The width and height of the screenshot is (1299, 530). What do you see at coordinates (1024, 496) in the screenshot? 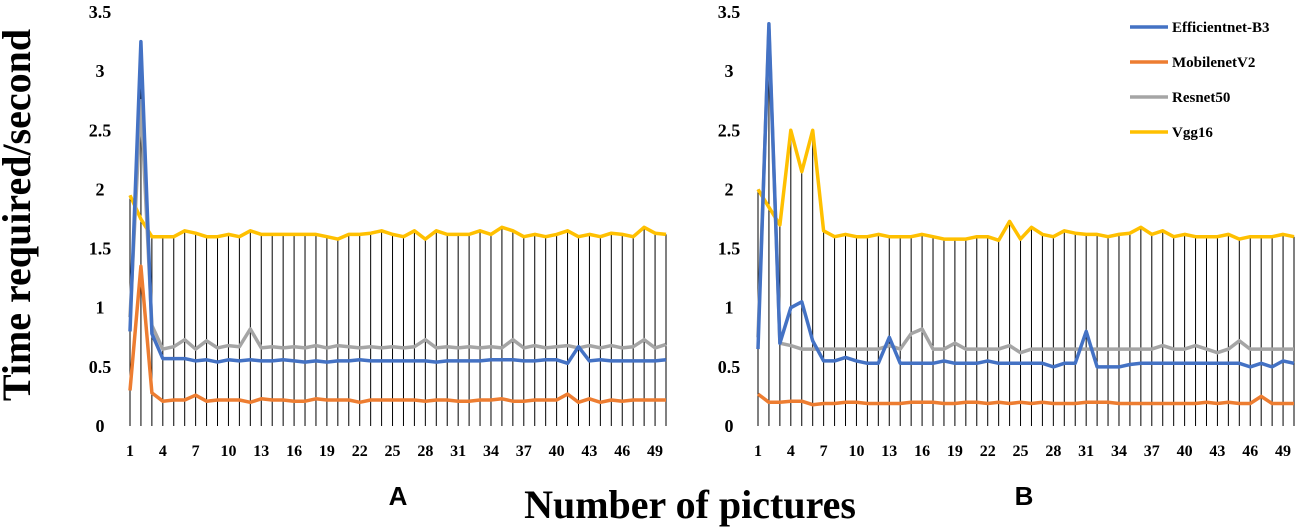
I see `panel-label-b: B` at bounding box center [1024, 496].